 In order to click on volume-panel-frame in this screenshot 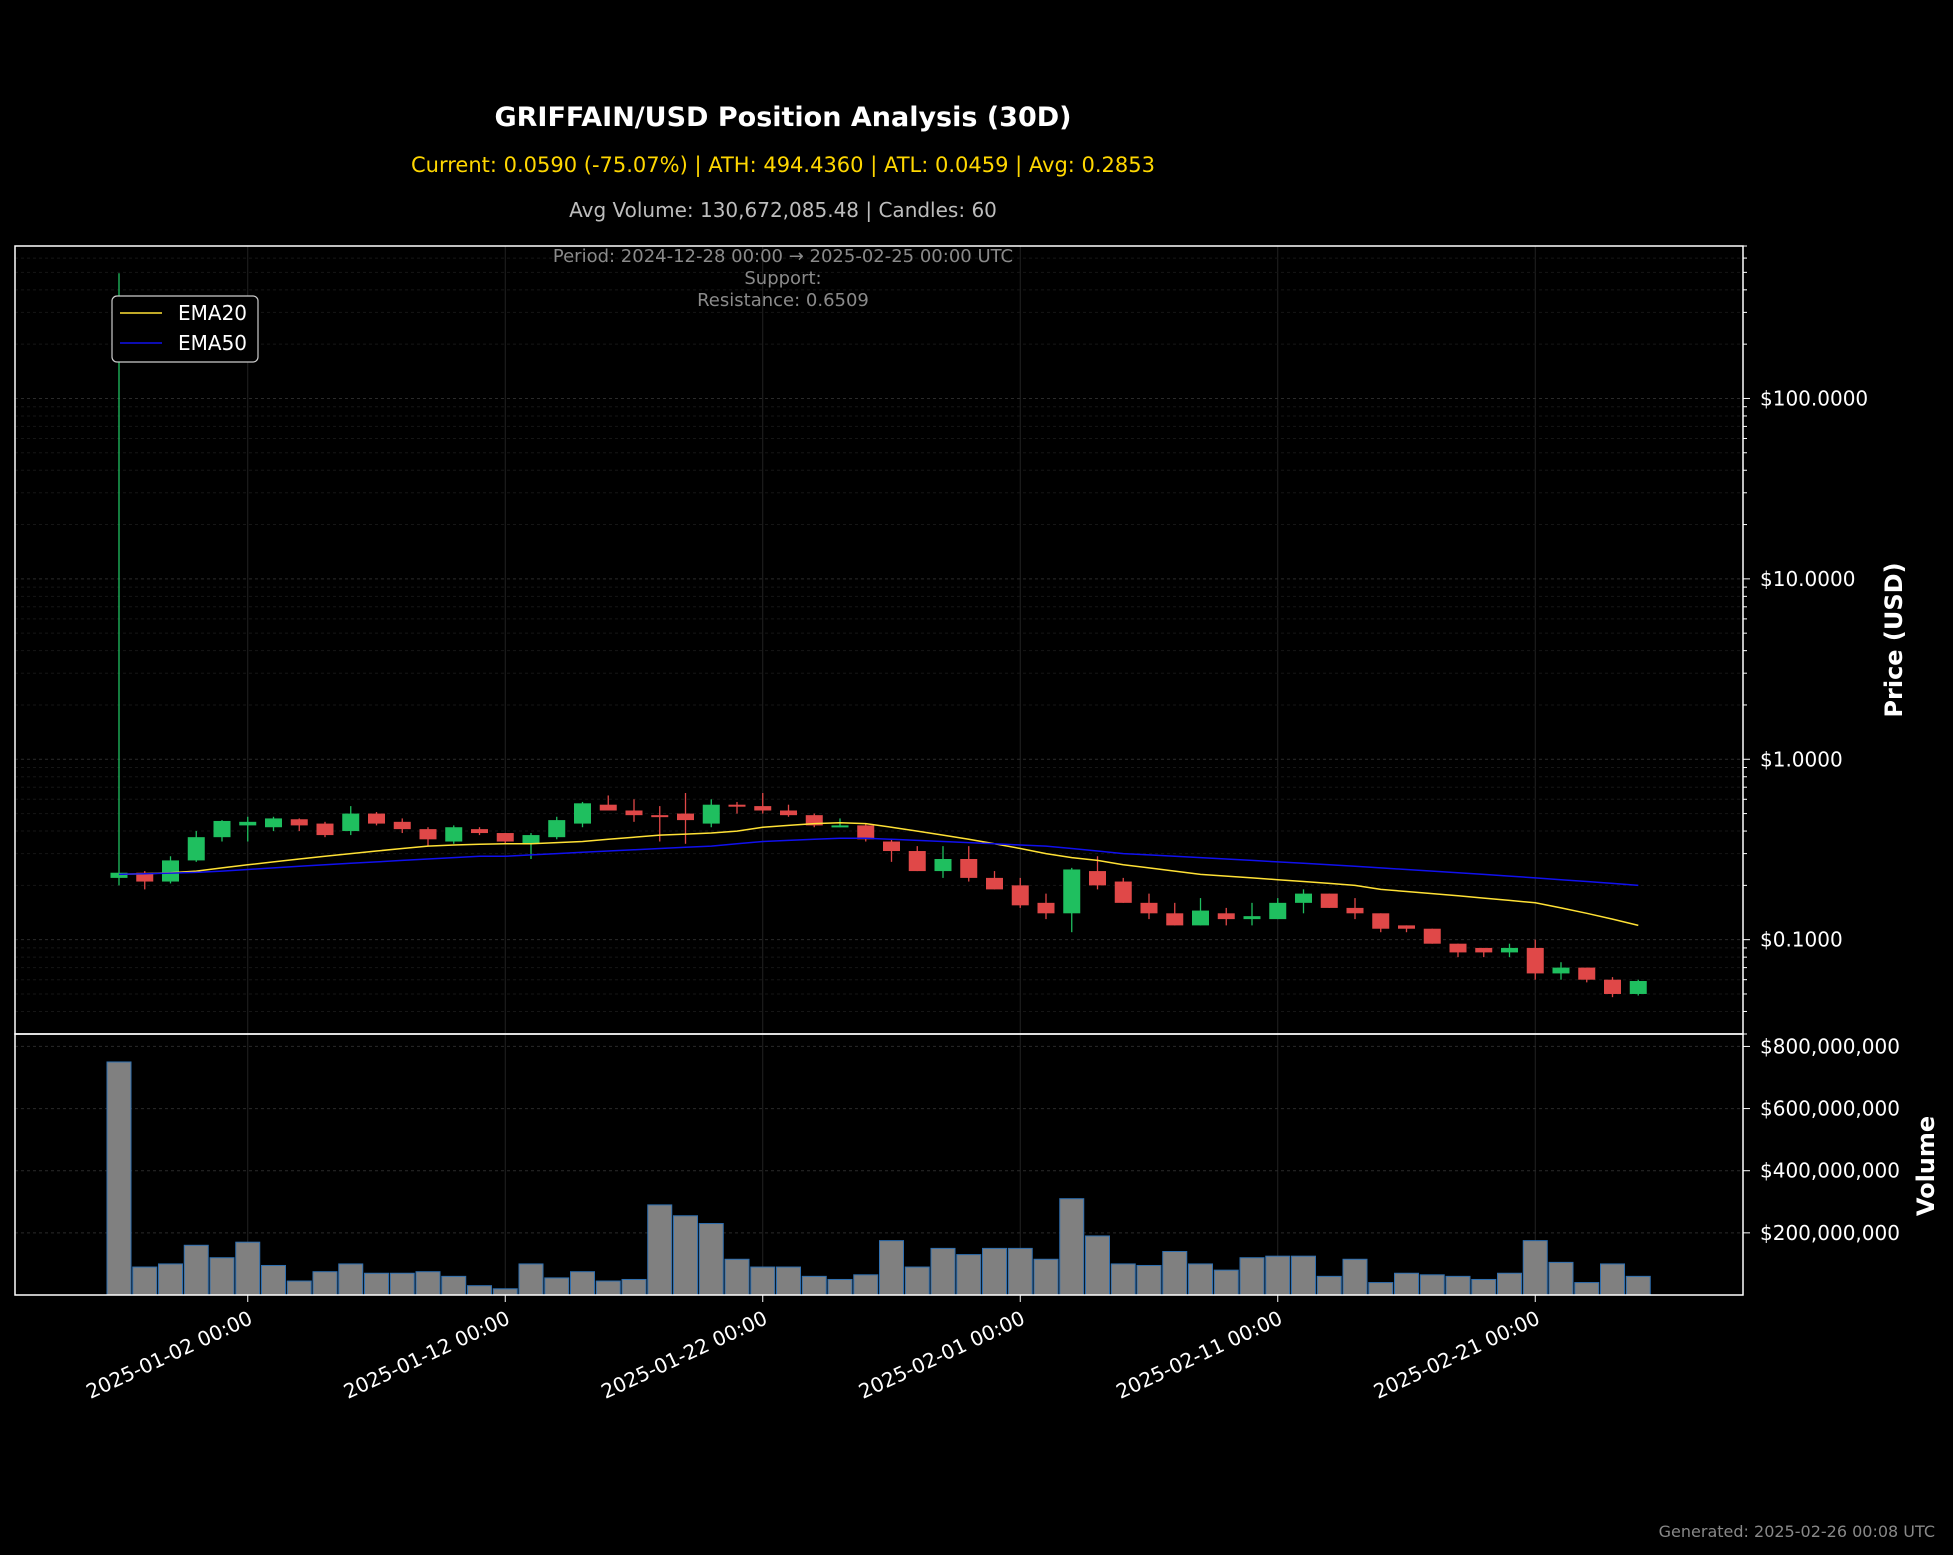, I will do `click(879, 1164)`.